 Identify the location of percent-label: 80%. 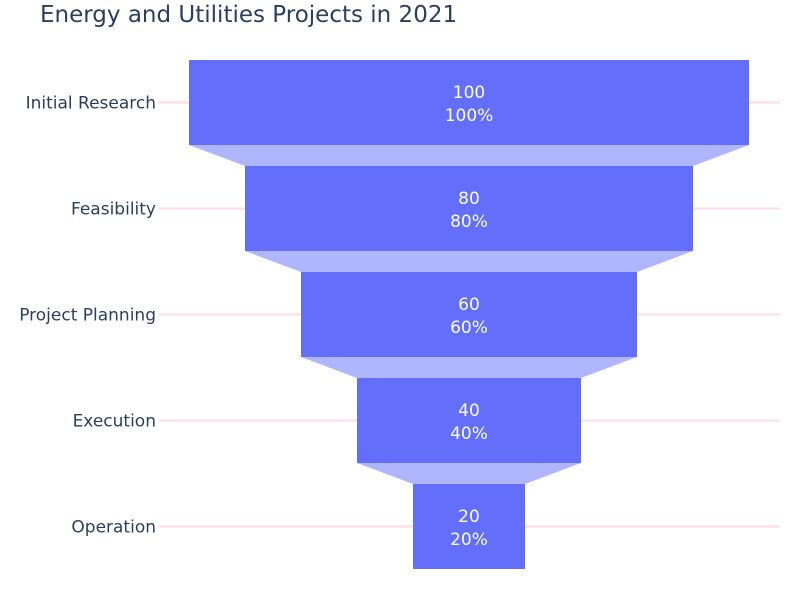
(469, 222).